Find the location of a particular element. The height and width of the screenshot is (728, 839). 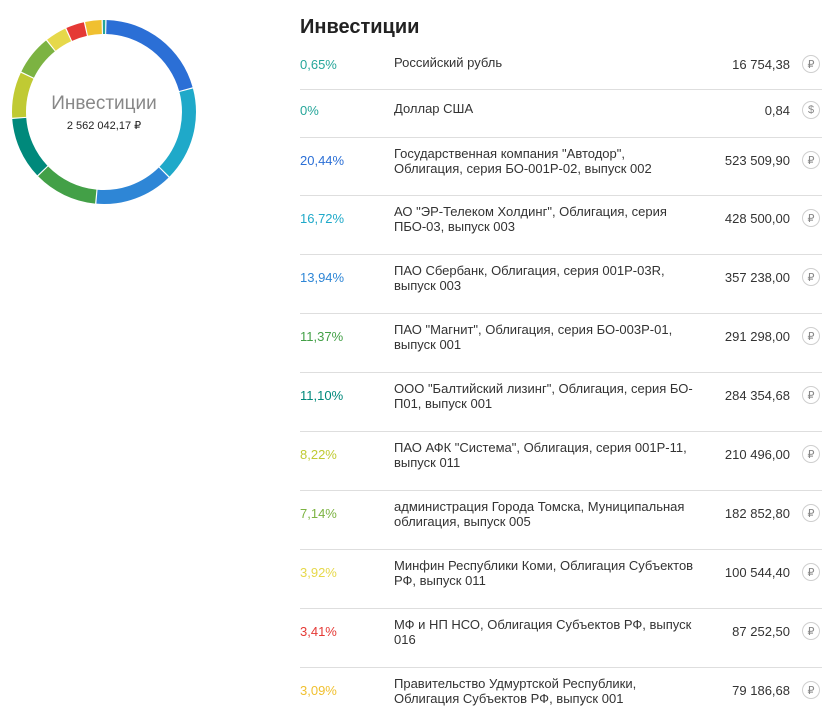

amount: 284 354,68 is located at coordinates (757, 395).